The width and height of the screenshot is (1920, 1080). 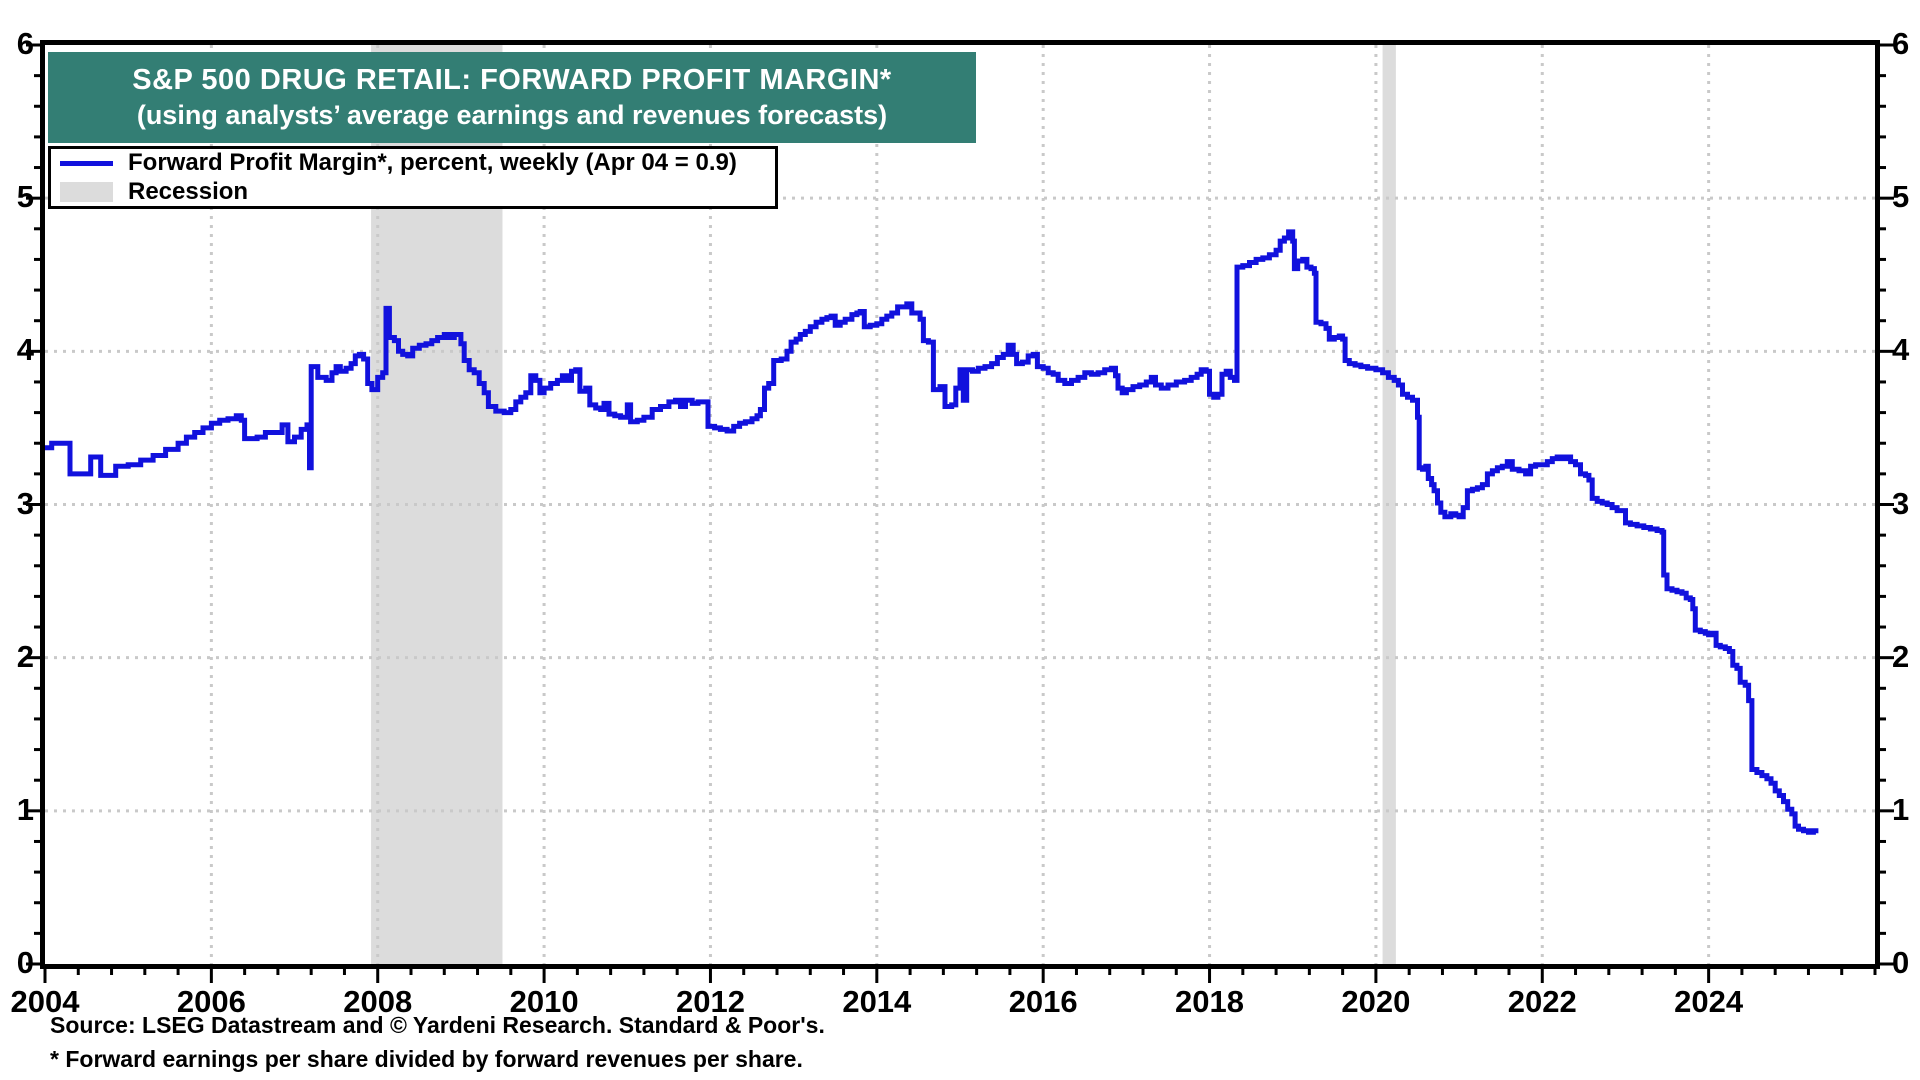 What do you see at coordinates (1542, 1001) in the screenshot?
I see `x-axis-label: 2022` at bounding box center [1542, 1001].